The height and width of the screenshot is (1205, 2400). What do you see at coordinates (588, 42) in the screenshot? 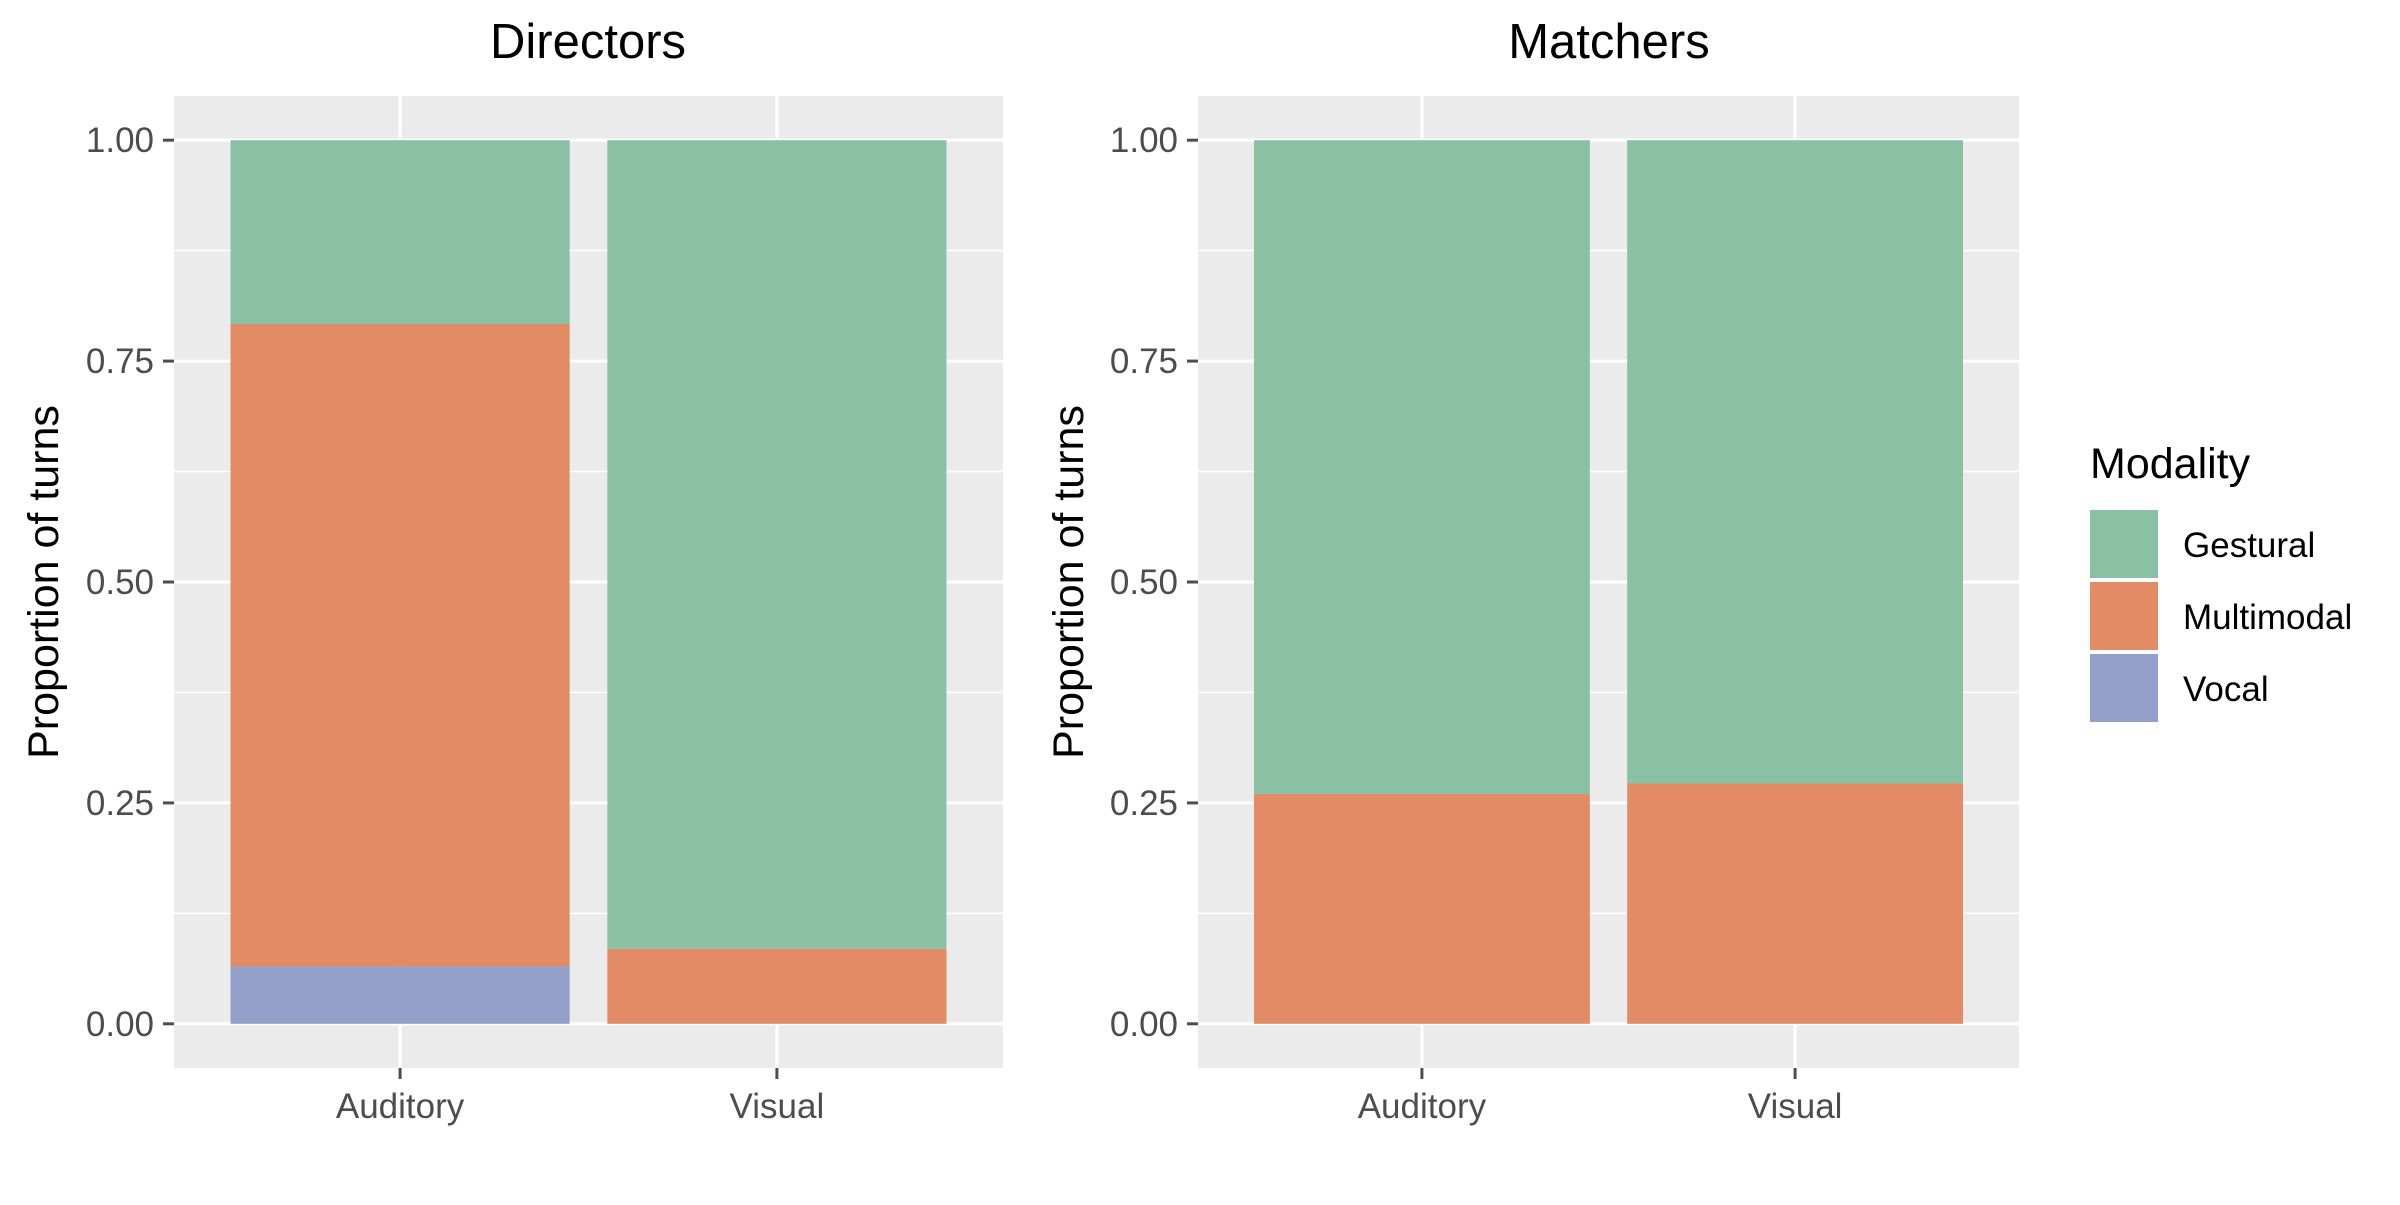
I see `panel-title: Directors` at bounding box center [588, 42].